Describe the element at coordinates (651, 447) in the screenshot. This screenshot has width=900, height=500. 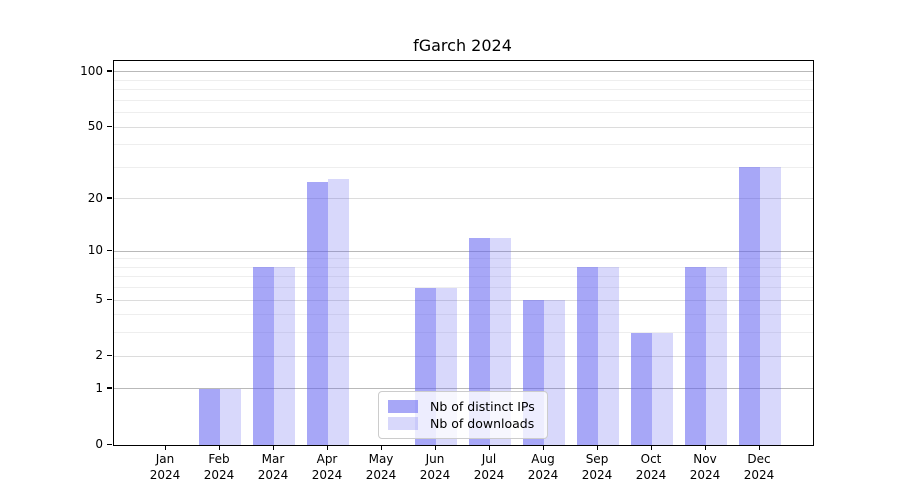
I see `x-tick-oct` at that location.